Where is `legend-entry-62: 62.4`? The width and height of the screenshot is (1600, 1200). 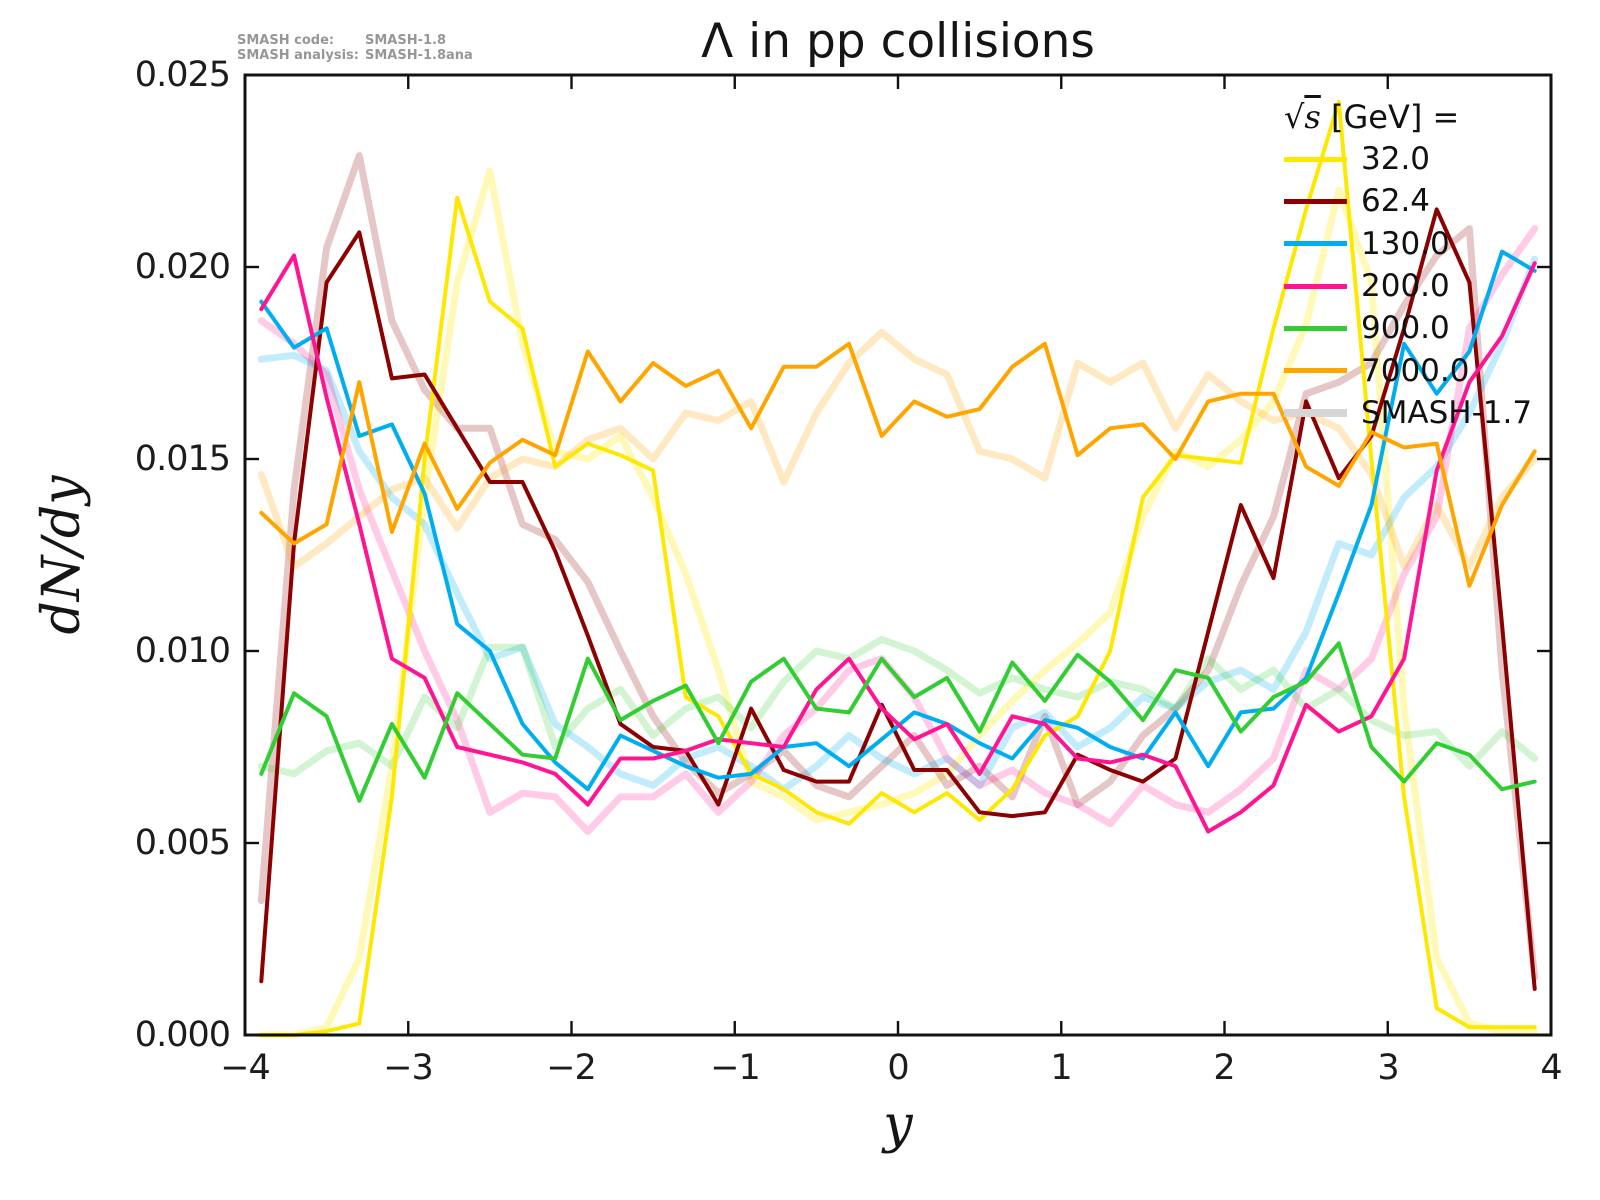 legend-entry-62: 62.4 is located at coordinates (1408, 201).